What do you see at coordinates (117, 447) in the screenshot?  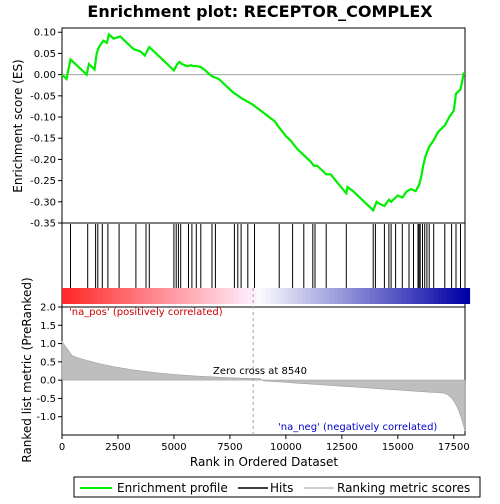 I see `x-tick-label-1: 2500` at bounding box center [117, 447].